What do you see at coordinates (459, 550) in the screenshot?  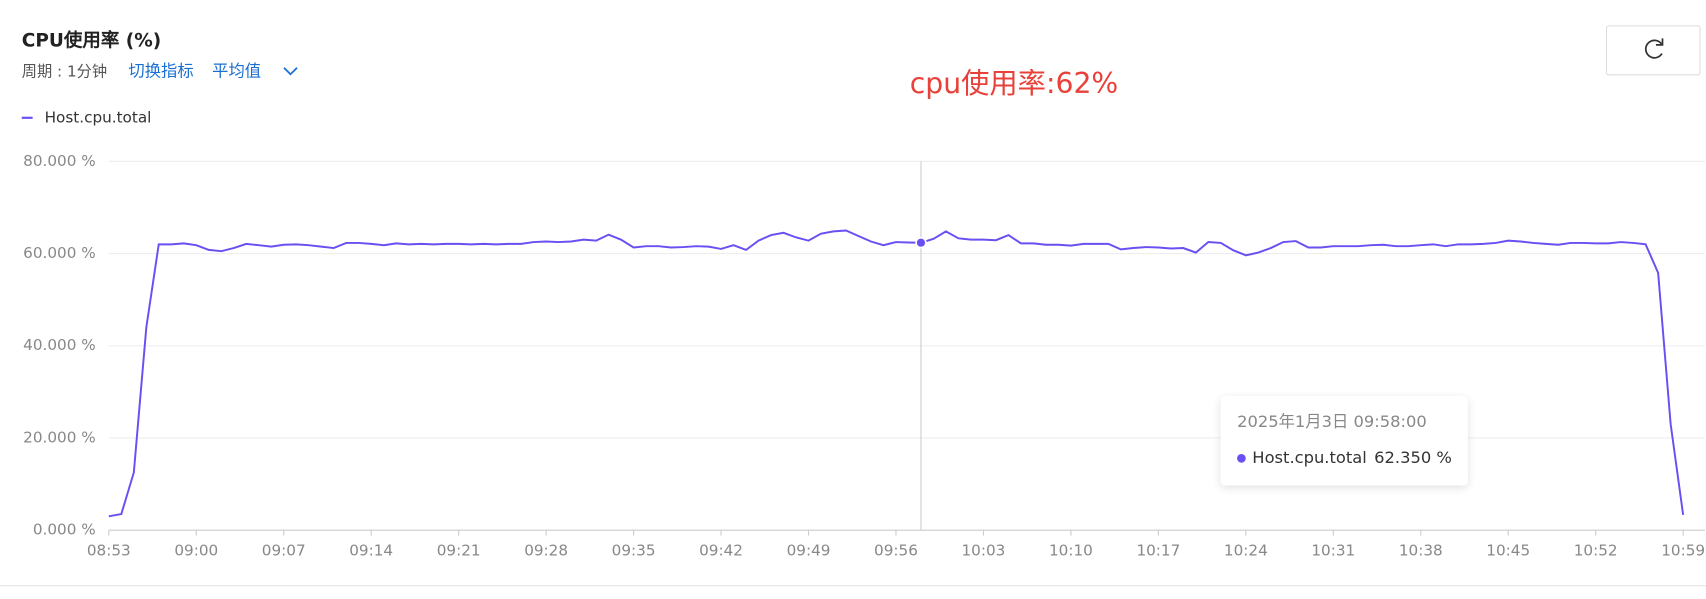 I see `x-tick-label: 09:21` at bounding box center [459, 550].